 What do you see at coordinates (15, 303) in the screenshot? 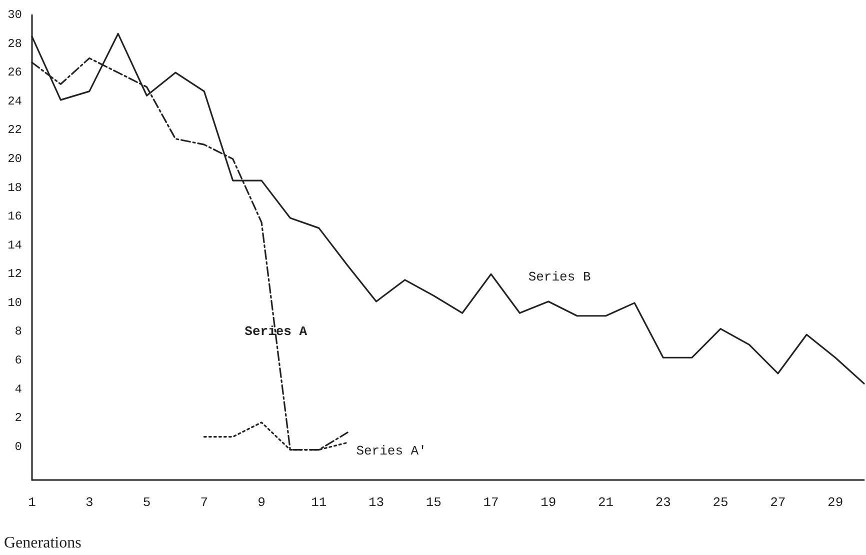
I see `y-tick-label: 10` at bounding box center [15, 303].